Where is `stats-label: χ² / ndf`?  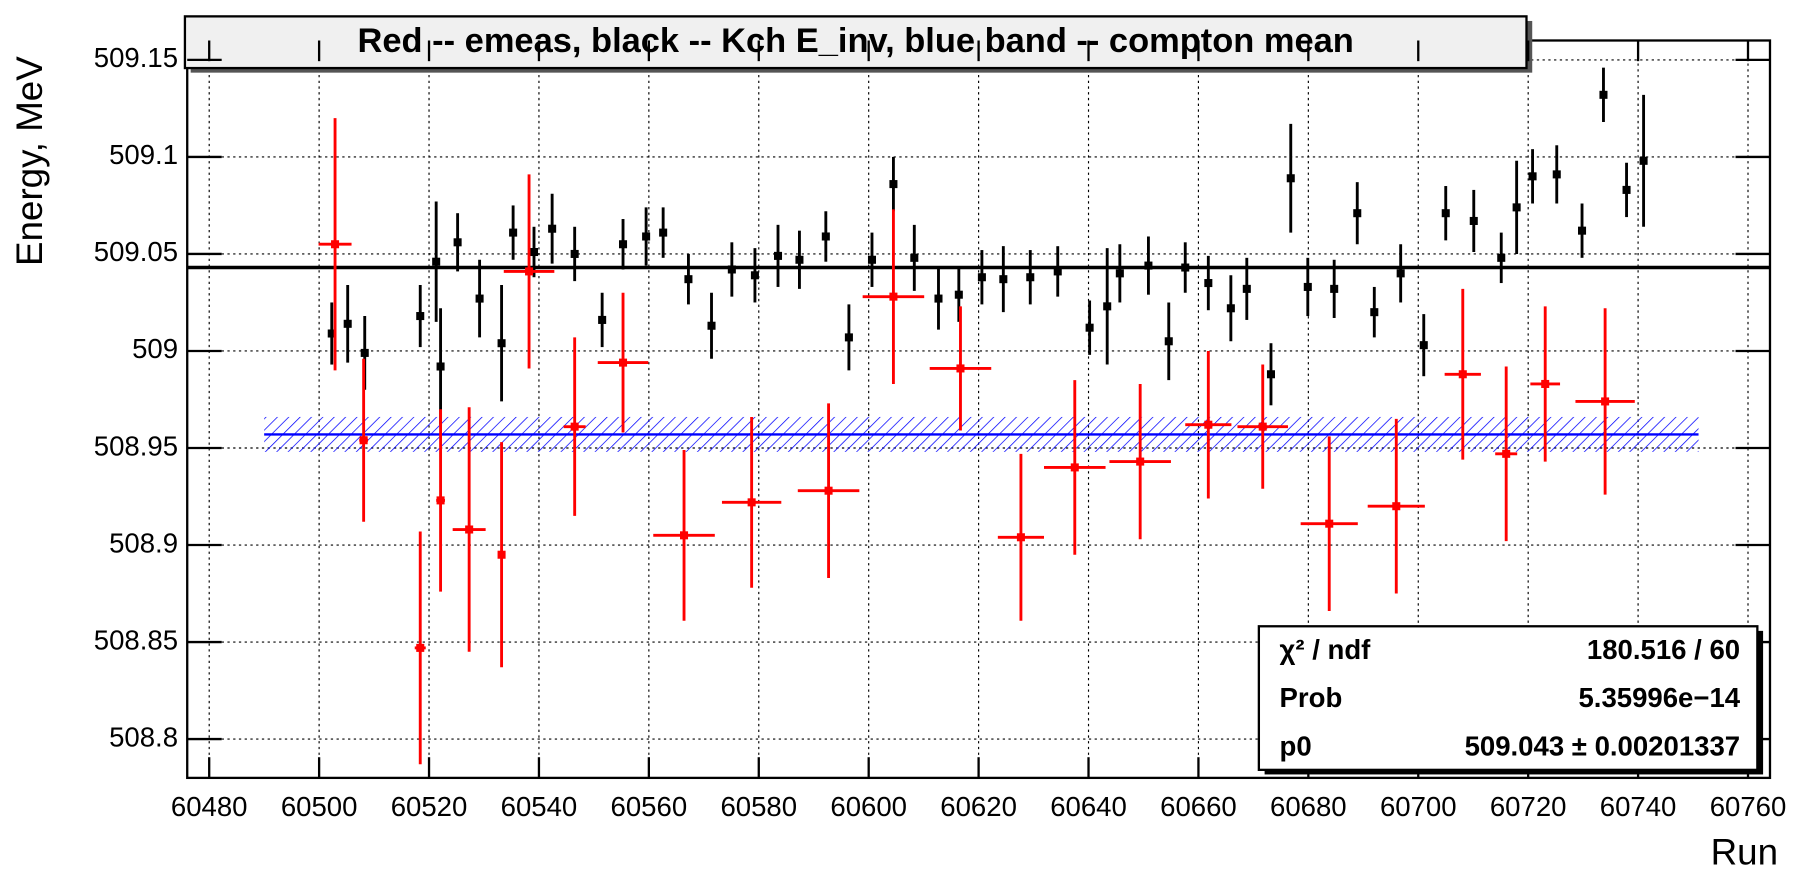 stats-label: χ² / ndf is located at coordinates (1326, 649).